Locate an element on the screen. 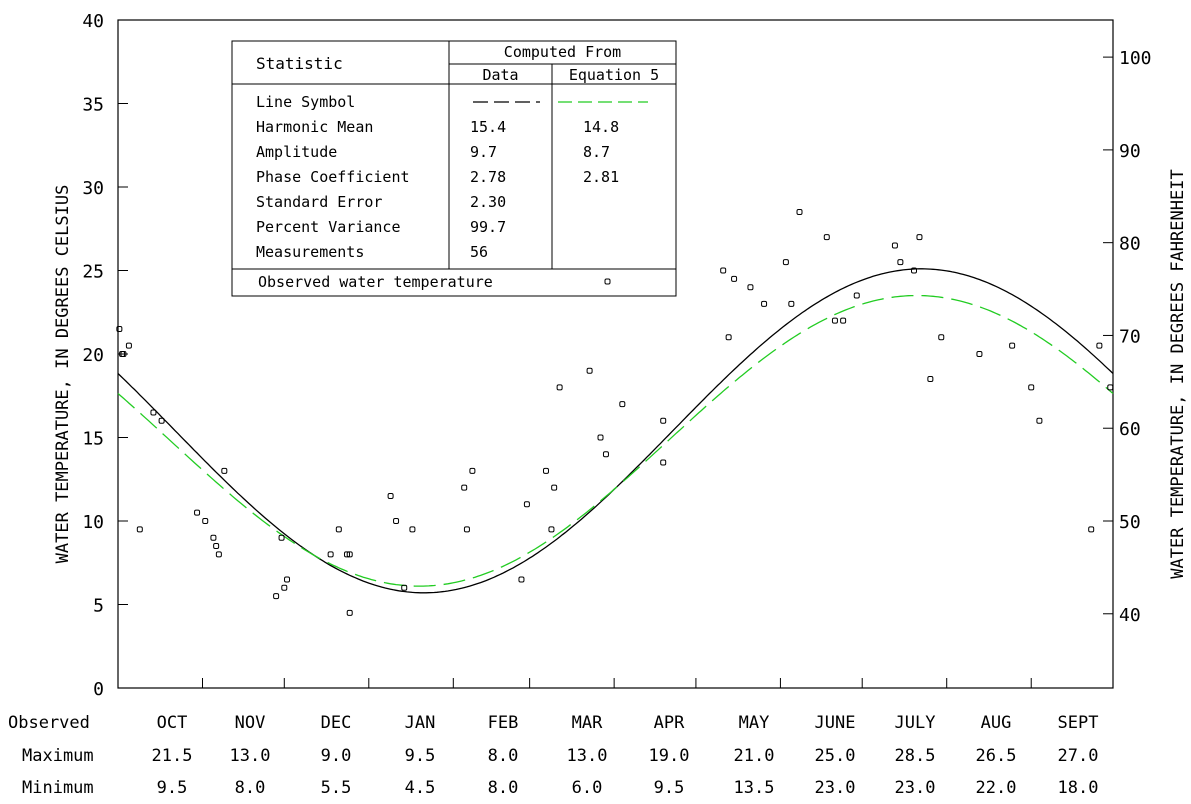 The image size is (1191, 804). table-cell-data: 9.7 is located at coordinates (483, 152).